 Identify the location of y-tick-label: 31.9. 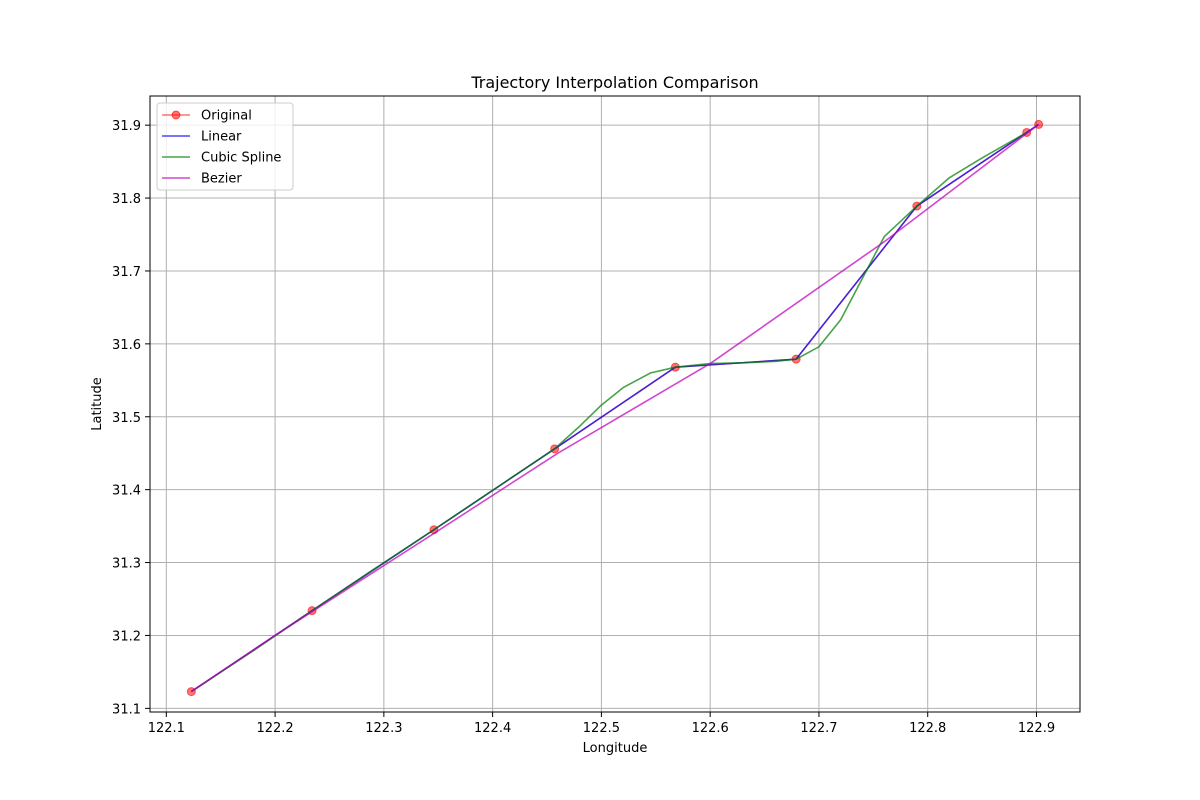
(126, 126).